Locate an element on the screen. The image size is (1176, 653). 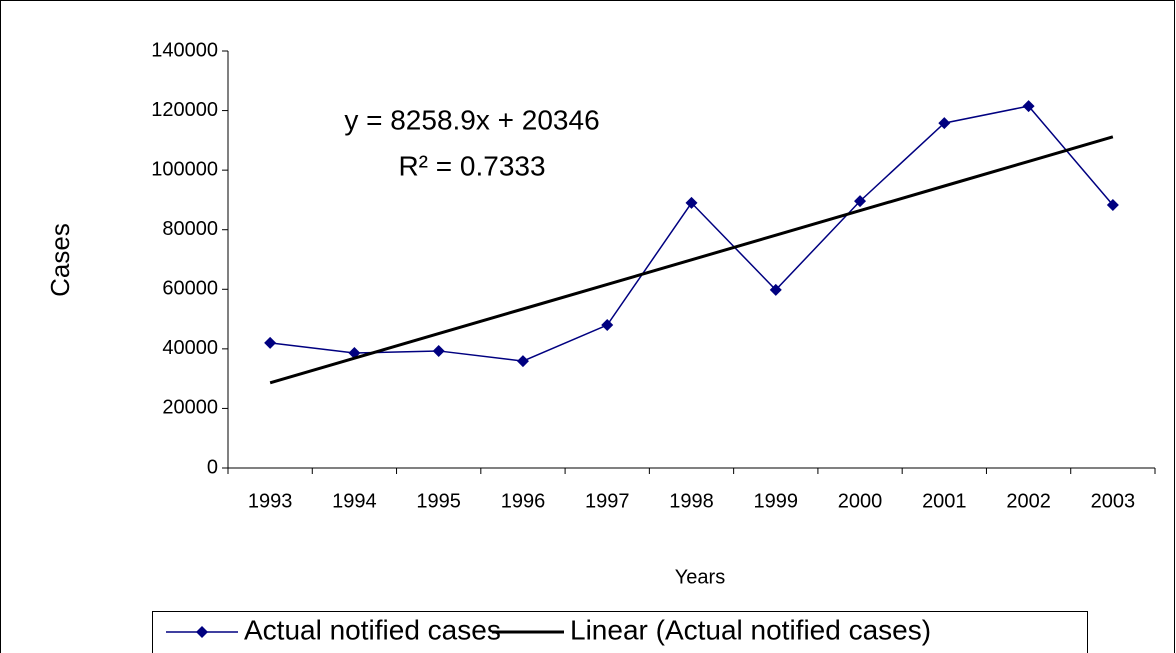
x-tick-label: 1999 is located at coordinates (776, 501).